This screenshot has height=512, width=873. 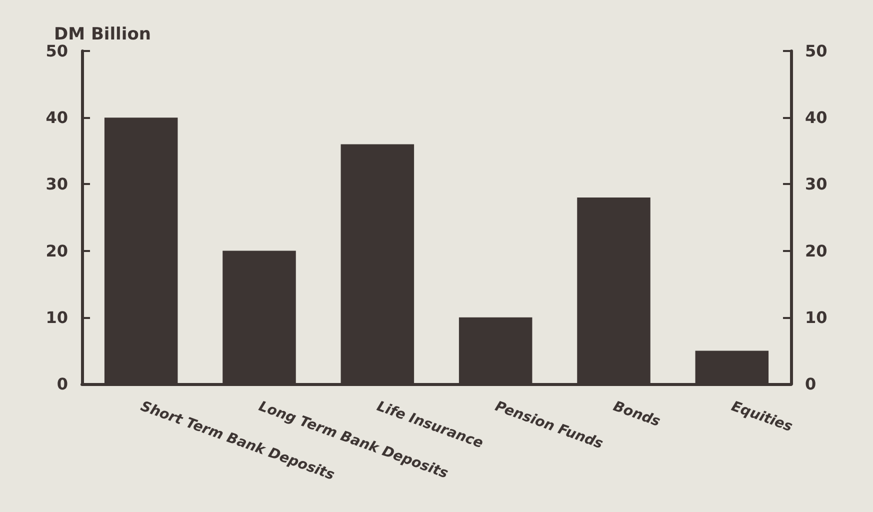 I want to click on y2-tick-label: 20, so click(x=816, y=250).